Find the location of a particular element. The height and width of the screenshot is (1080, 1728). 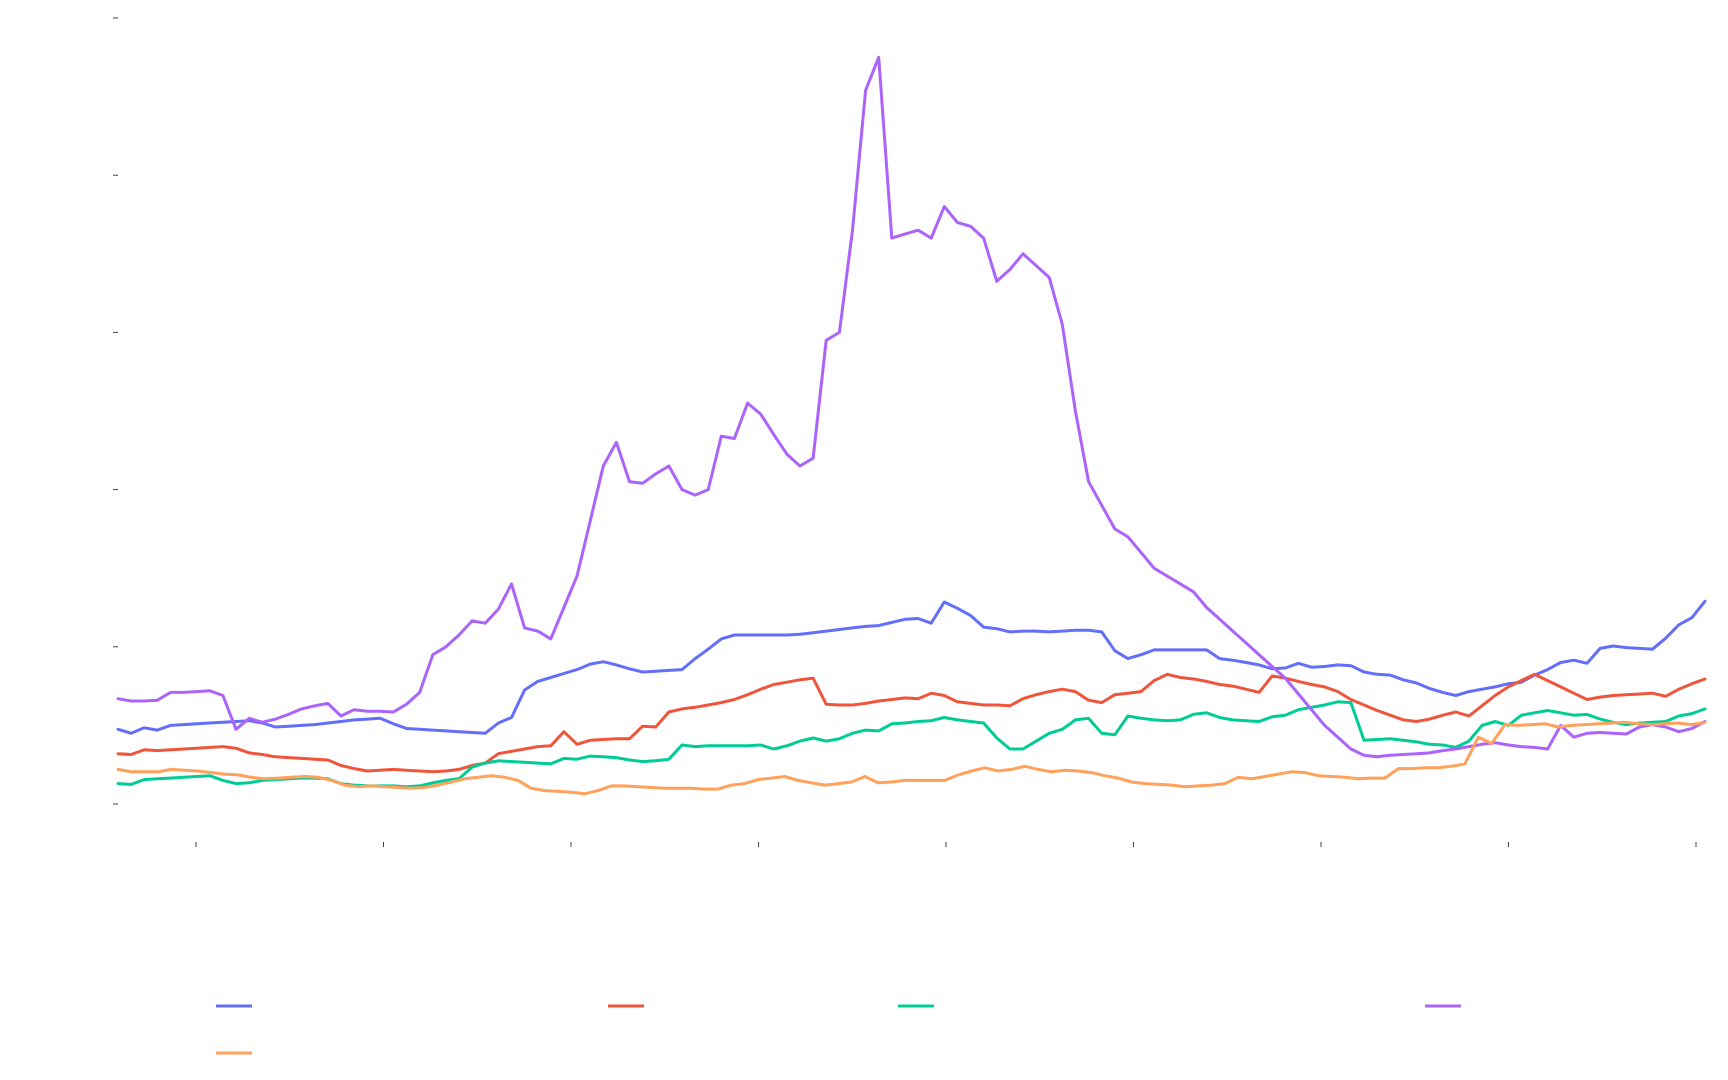

legend is located at coordinates (838, 1029).